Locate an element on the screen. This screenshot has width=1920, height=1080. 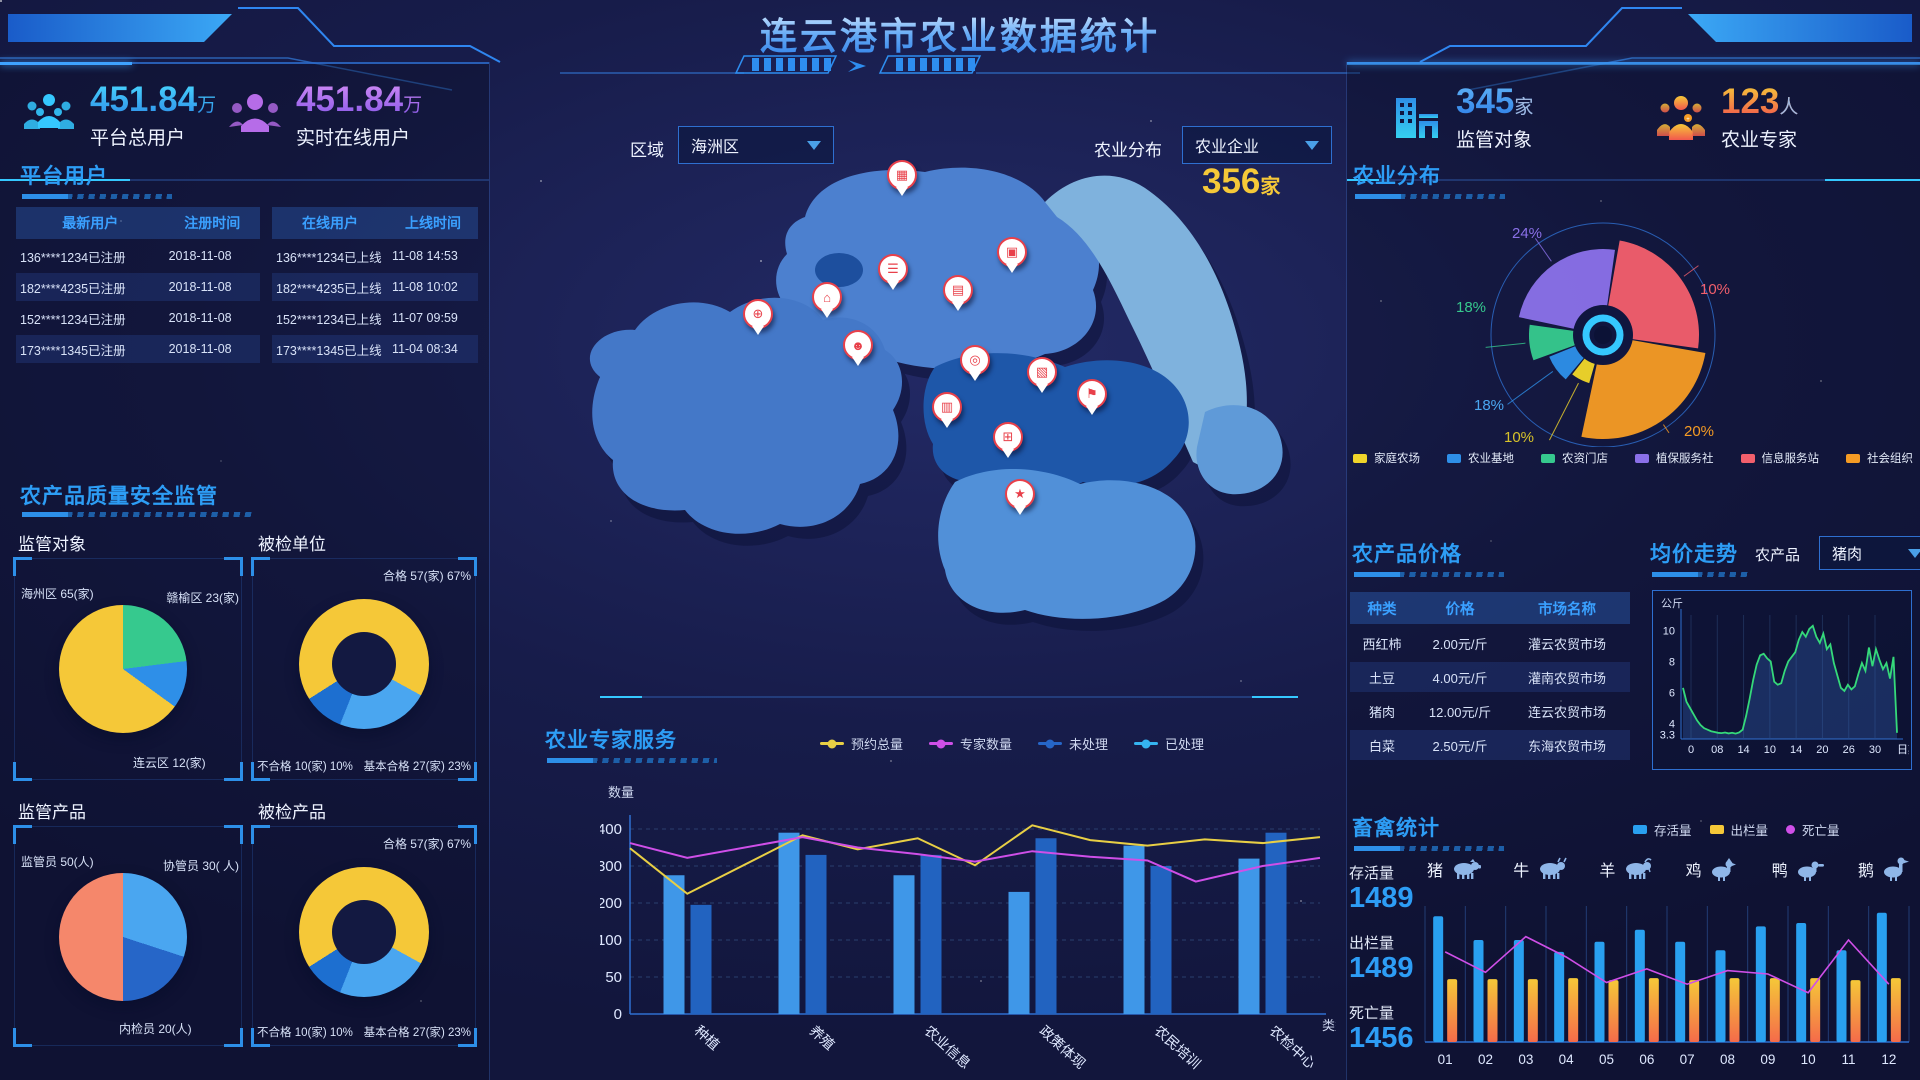
table-cell: 连云农贸市场 is located at coordinates (1566, 712).